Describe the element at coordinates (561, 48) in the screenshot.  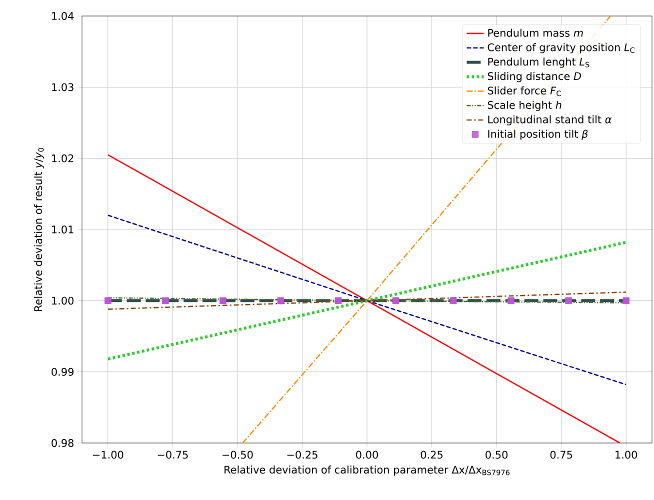
I see `legend-label: Center of gravity position L$_{C}$` at that location.